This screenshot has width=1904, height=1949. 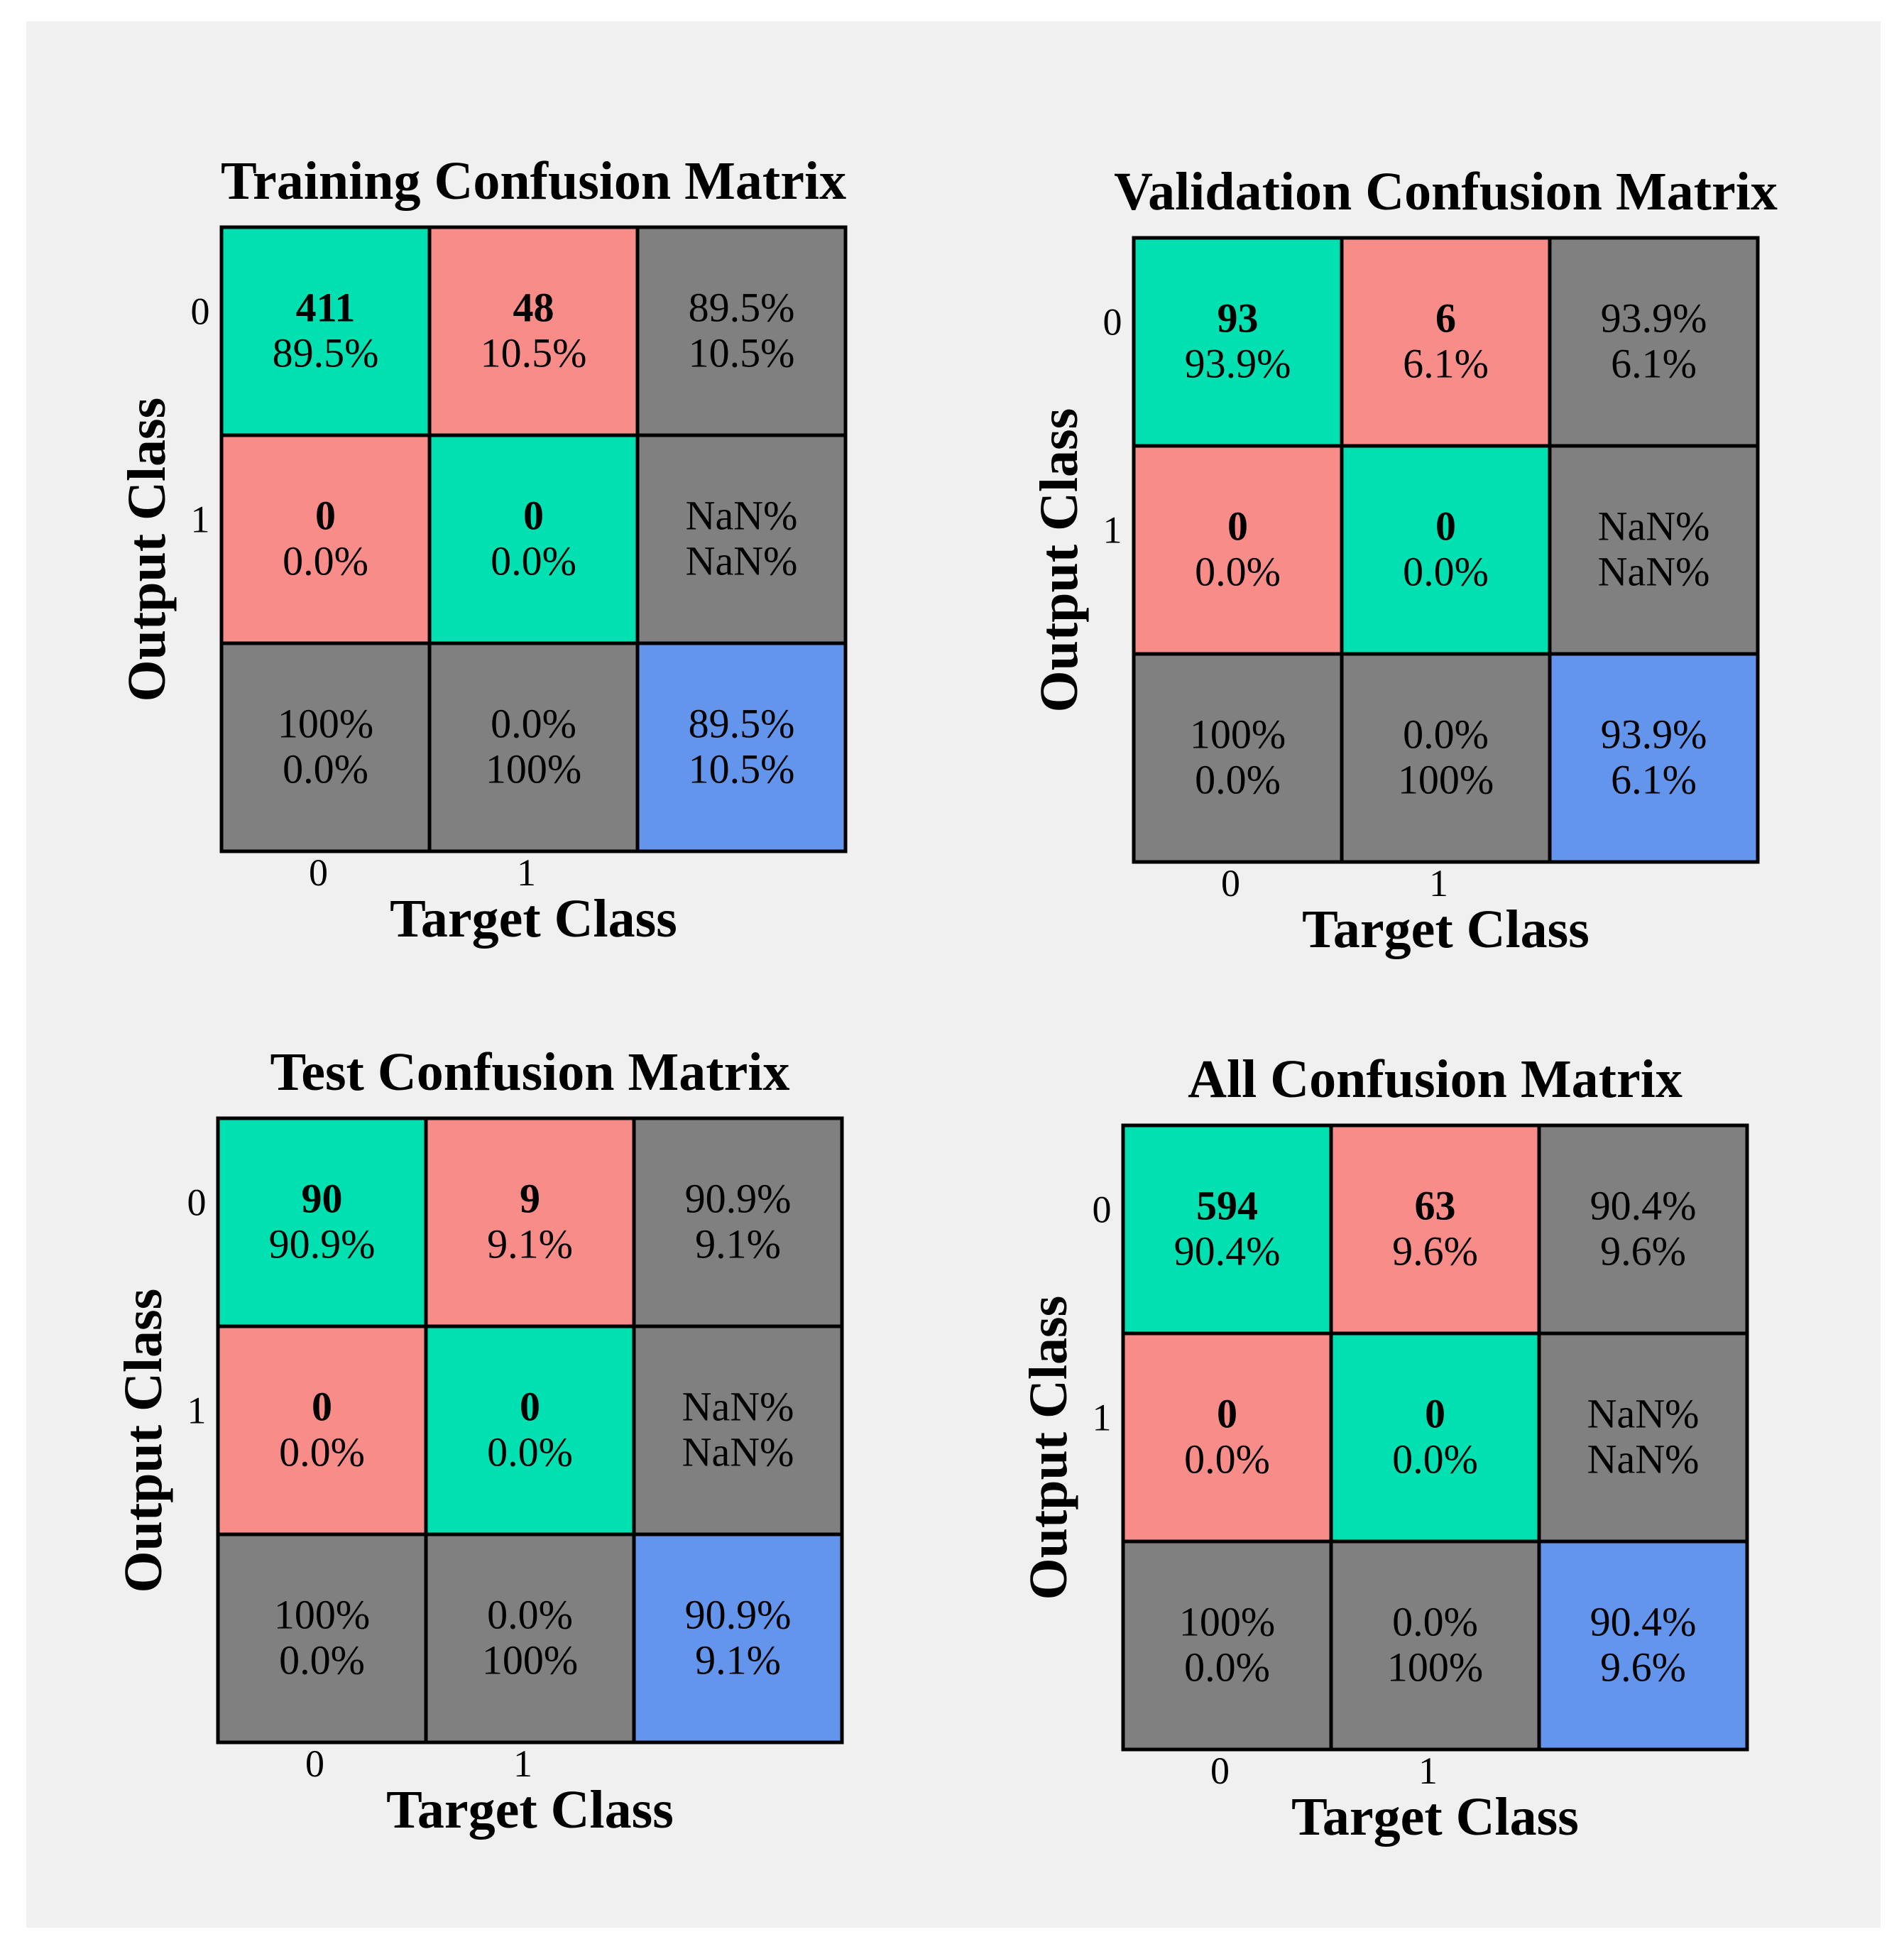 I want to click on cell-percent: 93.9%, so click(x=1238, y=364).